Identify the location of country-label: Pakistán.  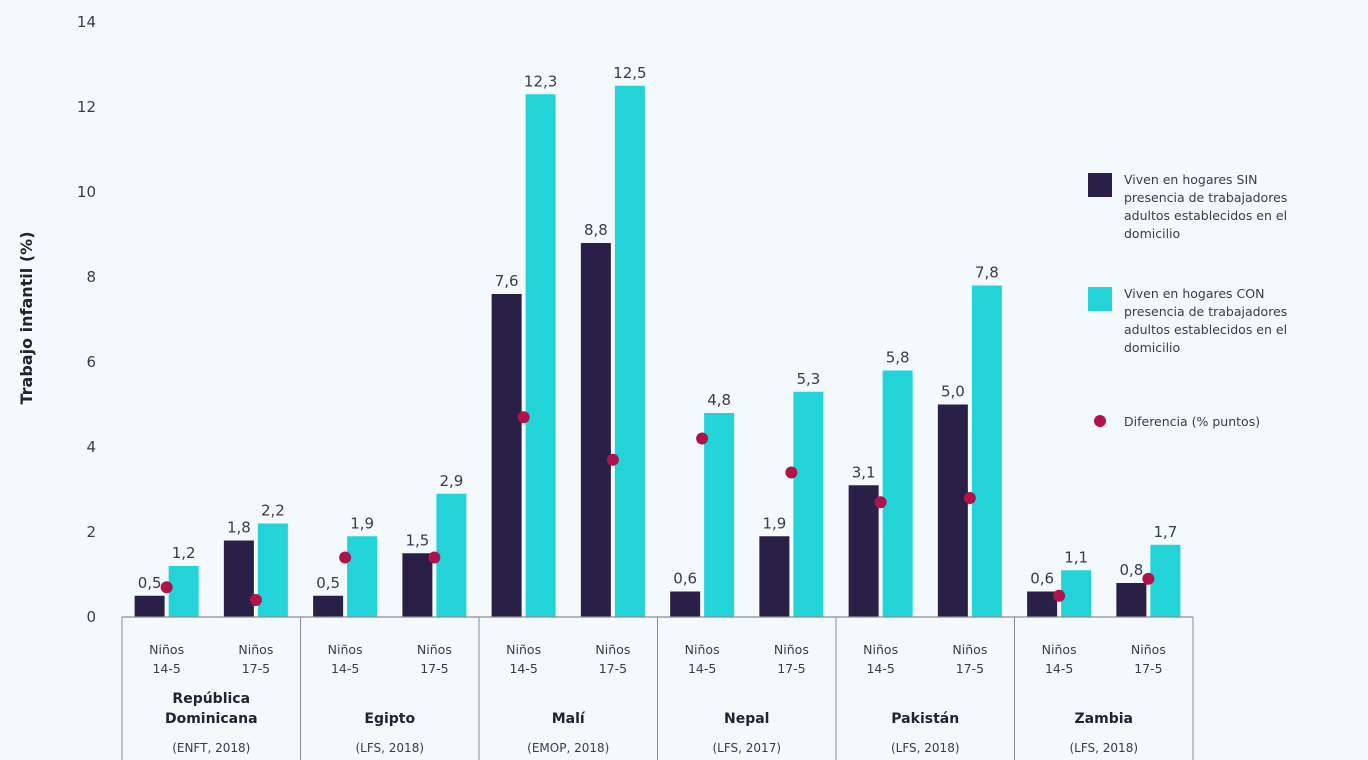
(925, 719).